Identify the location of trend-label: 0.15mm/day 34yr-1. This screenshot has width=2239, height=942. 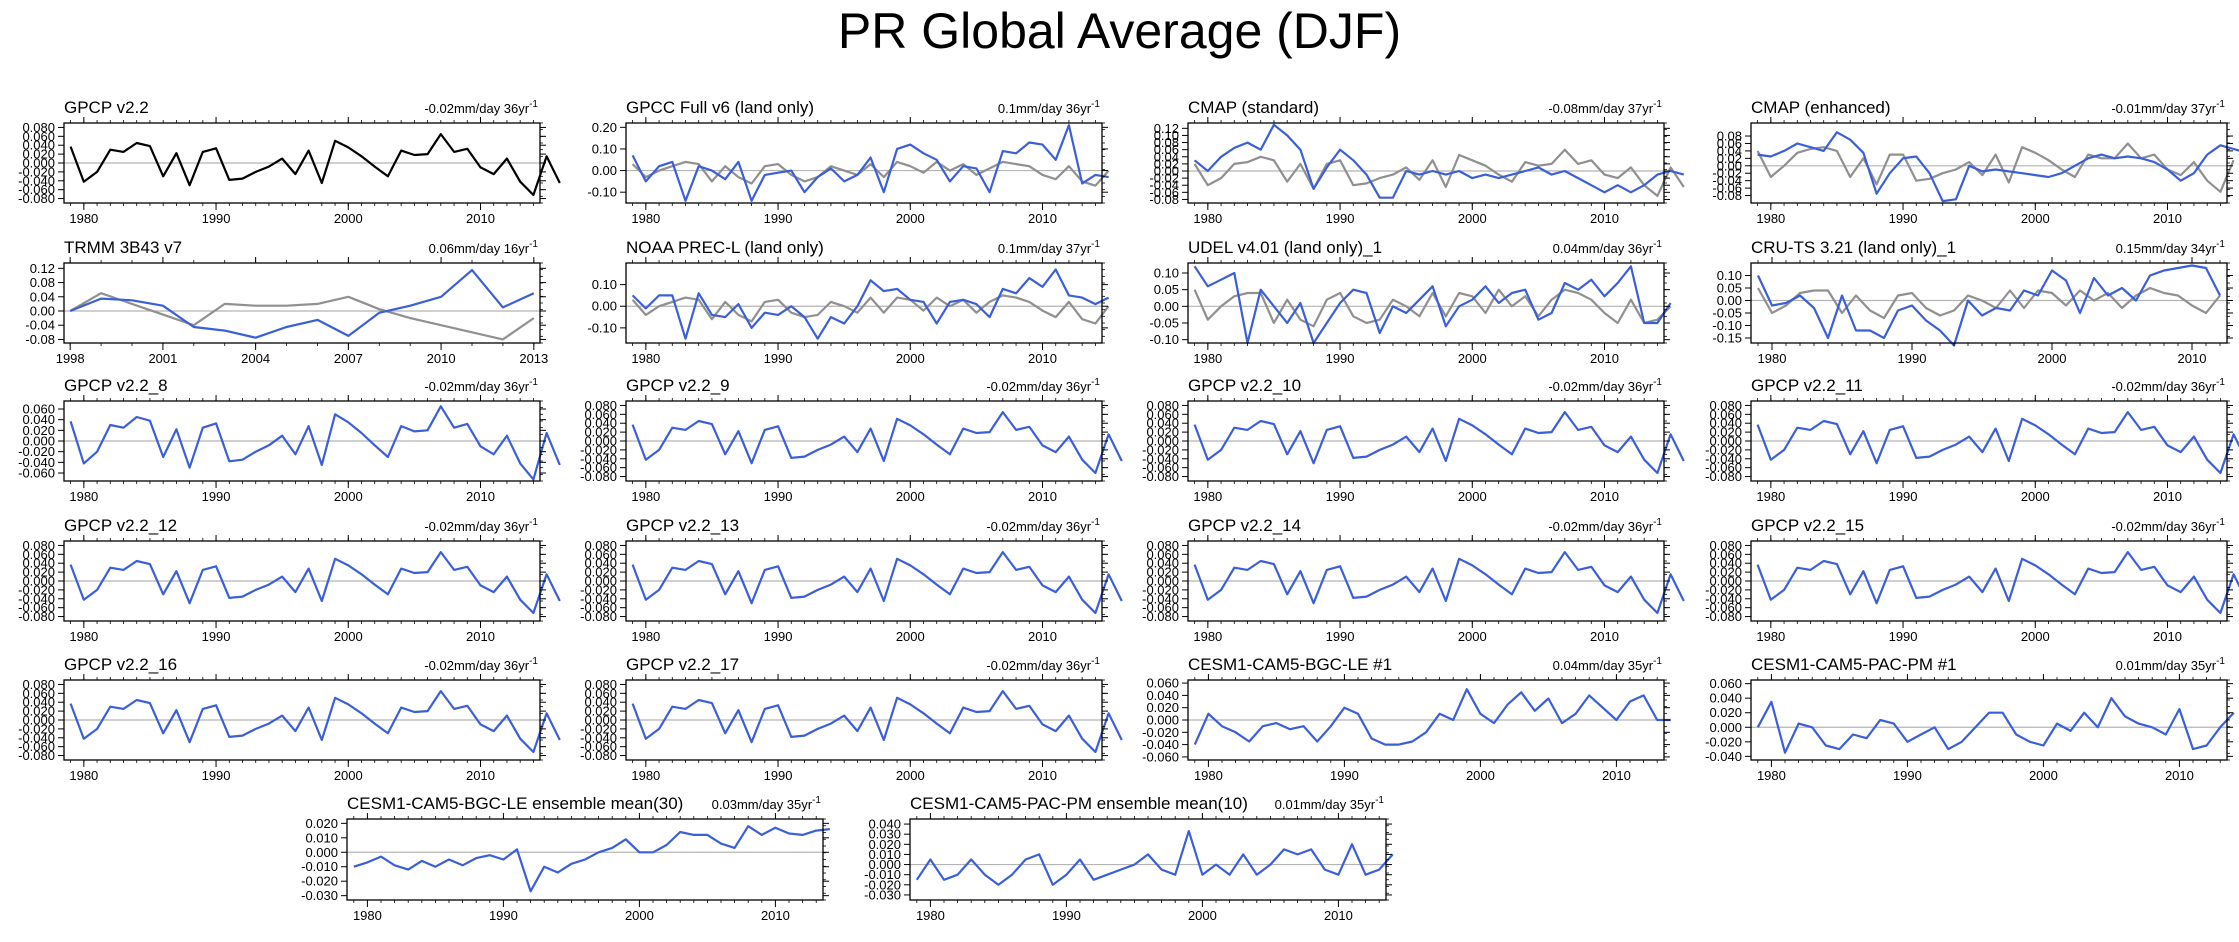
(2171, 247).